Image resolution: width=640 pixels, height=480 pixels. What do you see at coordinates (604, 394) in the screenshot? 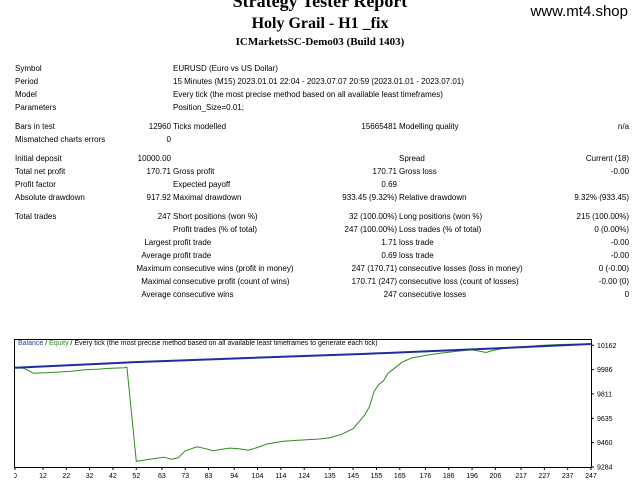
I see `y-tick-label: 9811` at bounding box center [604, 394].